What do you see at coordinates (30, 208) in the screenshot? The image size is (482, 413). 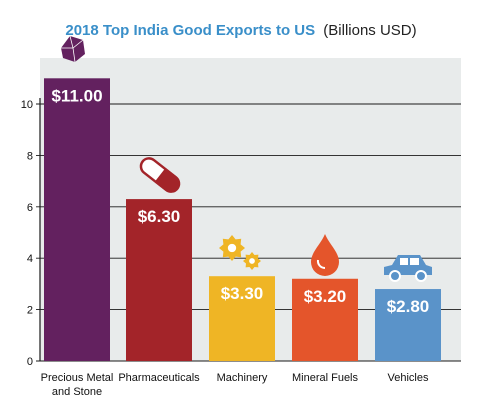 I see `y-tick-label: 6` at bounding box center [30, 208].